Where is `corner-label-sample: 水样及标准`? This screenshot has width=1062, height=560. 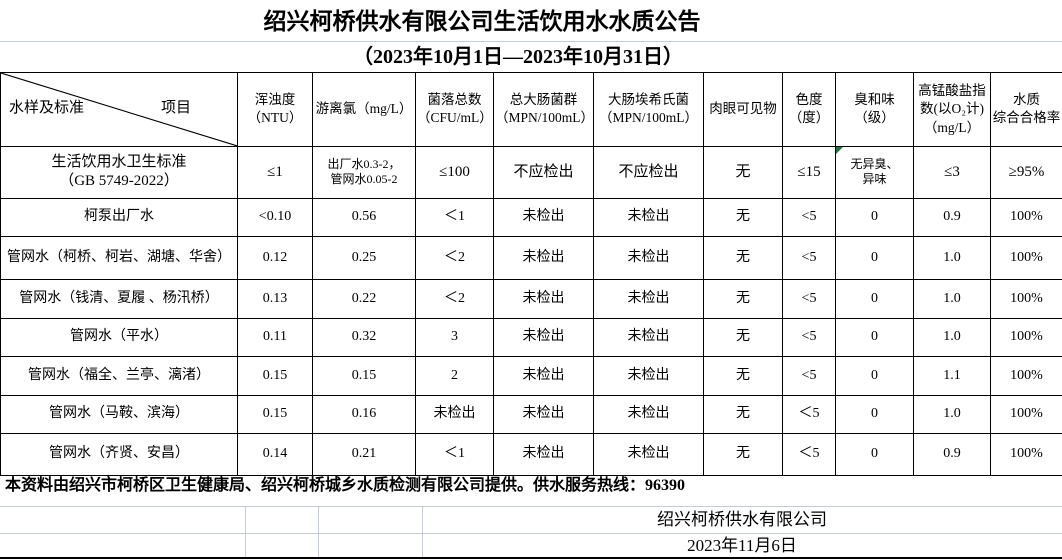 corner-label-sample: 水样及标准 is located at coordinates (47, 108).